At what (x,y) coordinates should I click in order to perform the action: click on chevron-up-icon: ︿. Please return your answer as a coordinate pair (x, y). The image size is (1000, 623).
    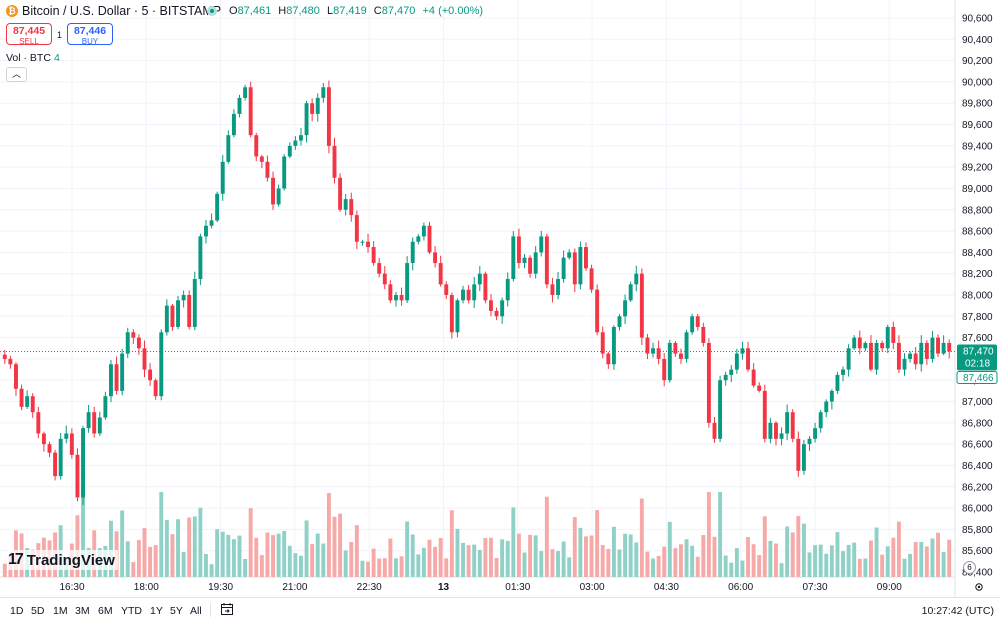
    Looking at the image, I should click on (16, 74).